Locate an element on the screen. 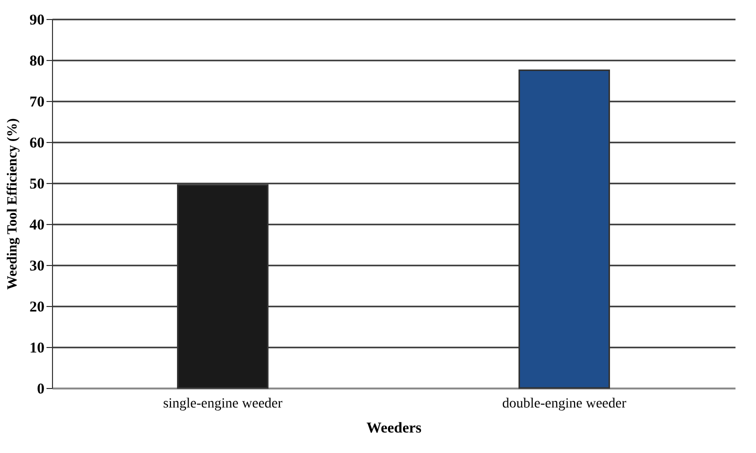 This screenshot has width=756, height=453. y-tick-label: 80 is located at coordinates (37, 62).